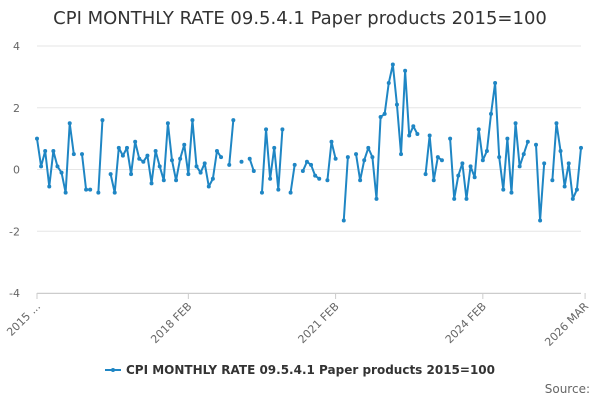  Describe the element at coordinates (566, 324) in the screenshot. I see `x-tick-label: 2026 MAR` at that location.